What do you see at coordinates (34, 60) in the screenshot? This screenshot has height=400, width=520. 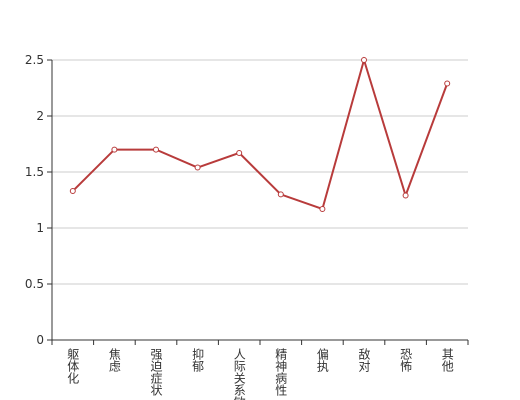 I see `y-tick-label: 2.5` at bounding box center [34, 60].